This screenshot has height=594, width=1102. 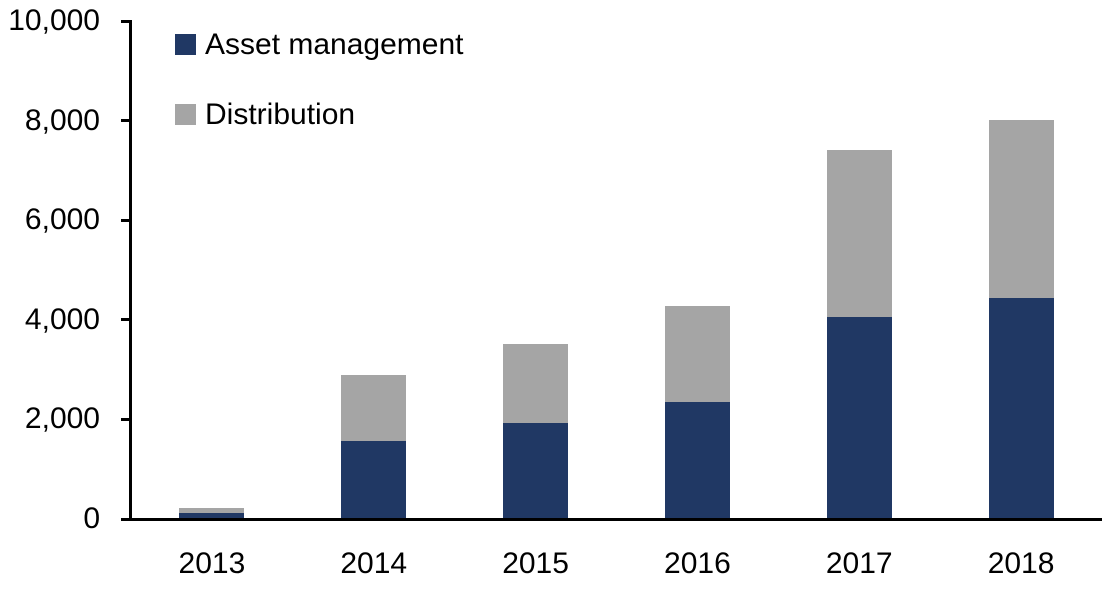 What do you see at coordinates (62, 120) in the screenshot?
I see `y-tick-label: 8,000` at bounding box center [62, 120].